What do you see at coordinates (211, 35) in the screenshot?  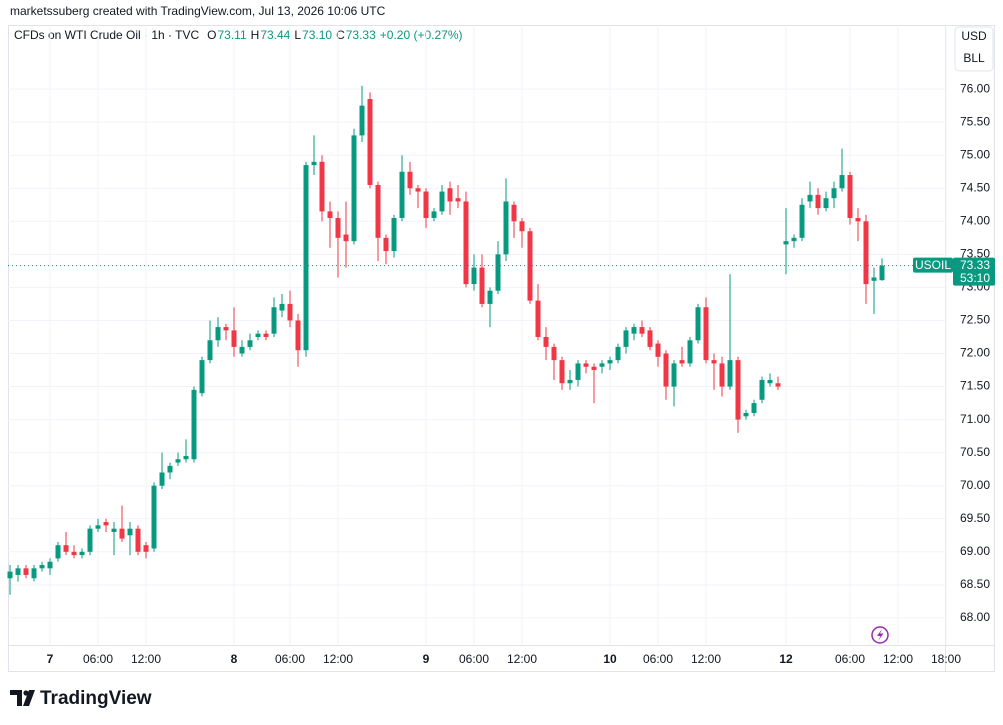 I see `legend-key: O` at bounding box center [211, 35].